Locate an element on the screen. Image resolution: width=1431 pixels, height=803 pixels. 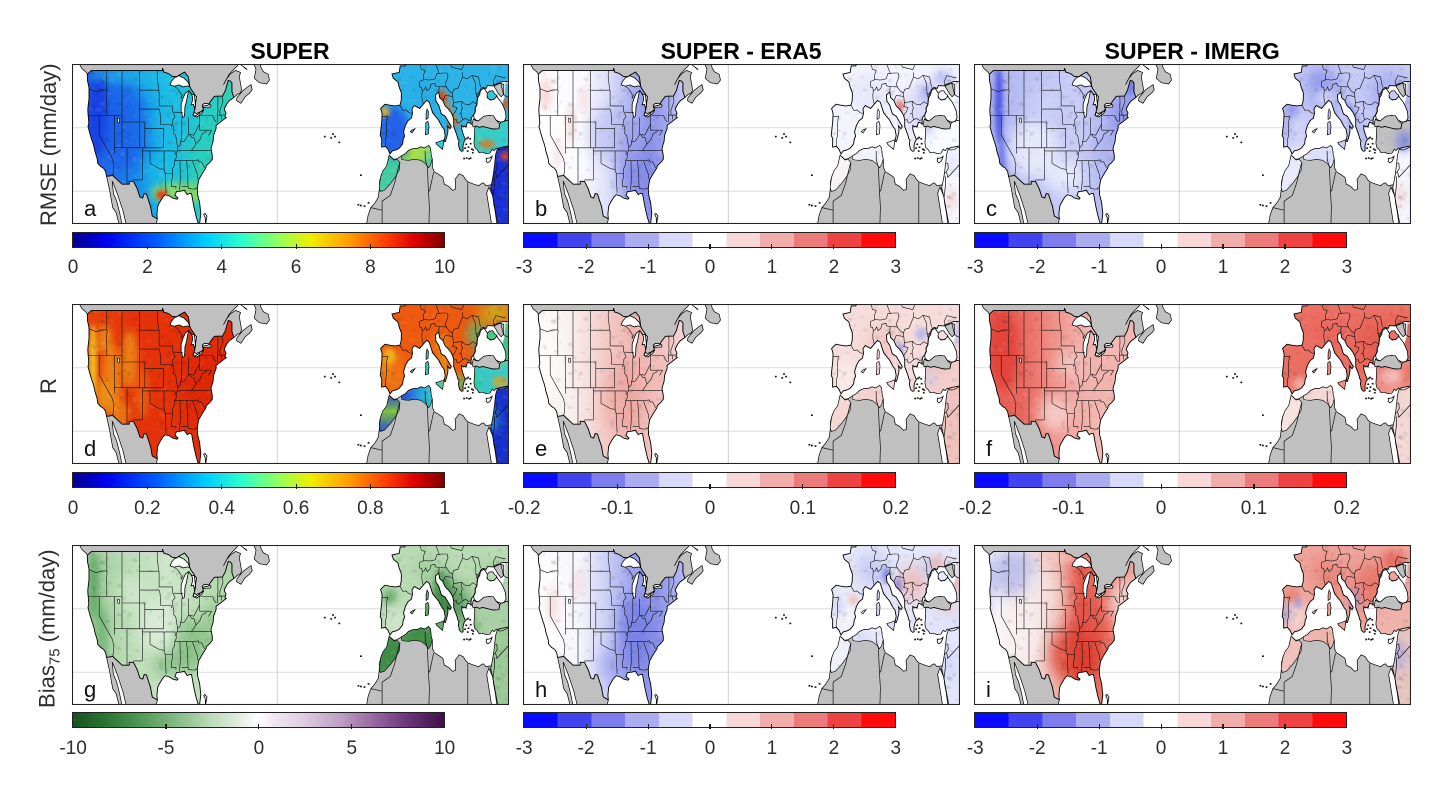
svg-text: a is located at coordinates (90, 208).